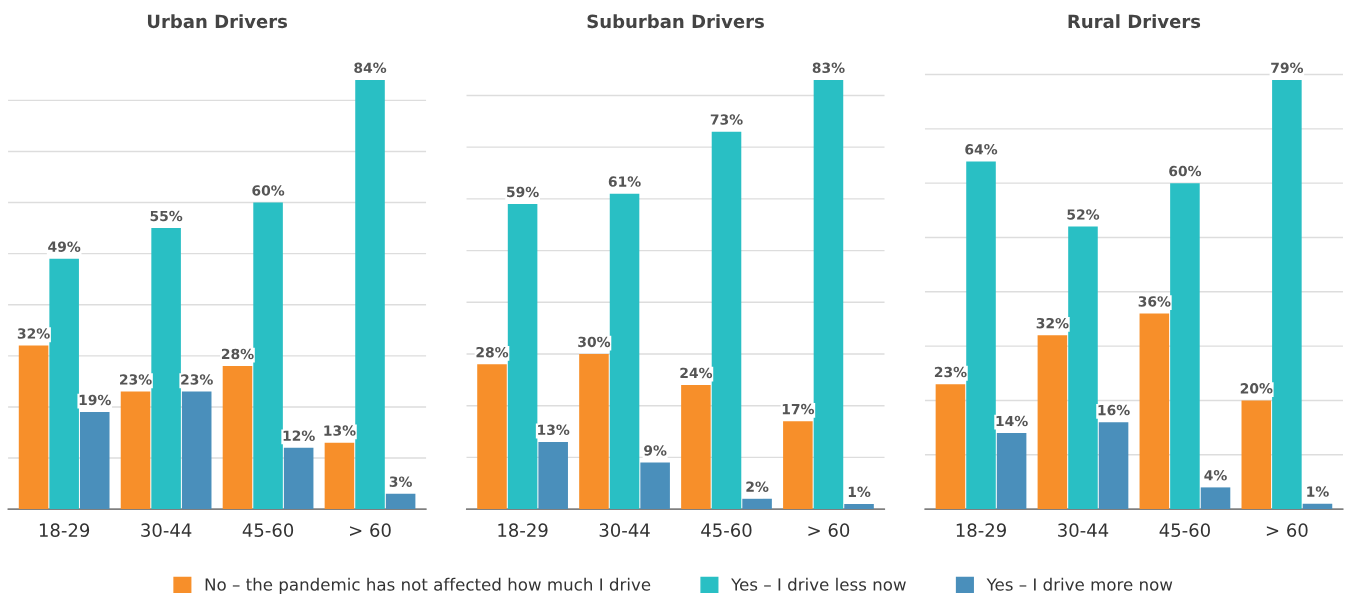  Describe the element at coordinates (1079, 584) in the screenshot. I see `legend-label: Yes – I drive more now` at that location.